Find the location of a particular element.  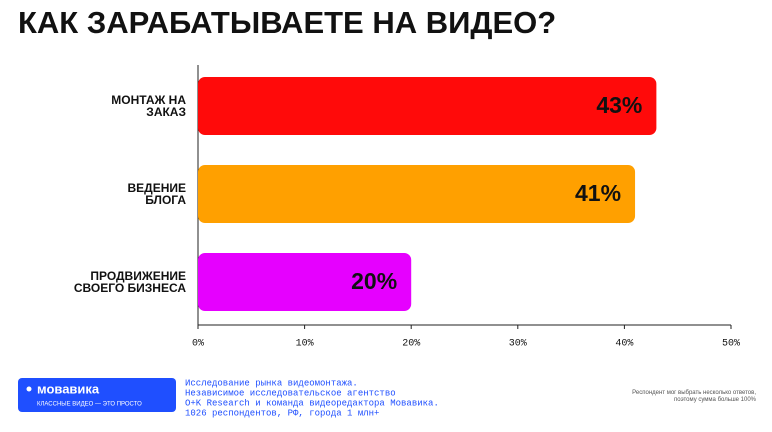

x-tick-label: 30% is located at coordinates (518, 344).